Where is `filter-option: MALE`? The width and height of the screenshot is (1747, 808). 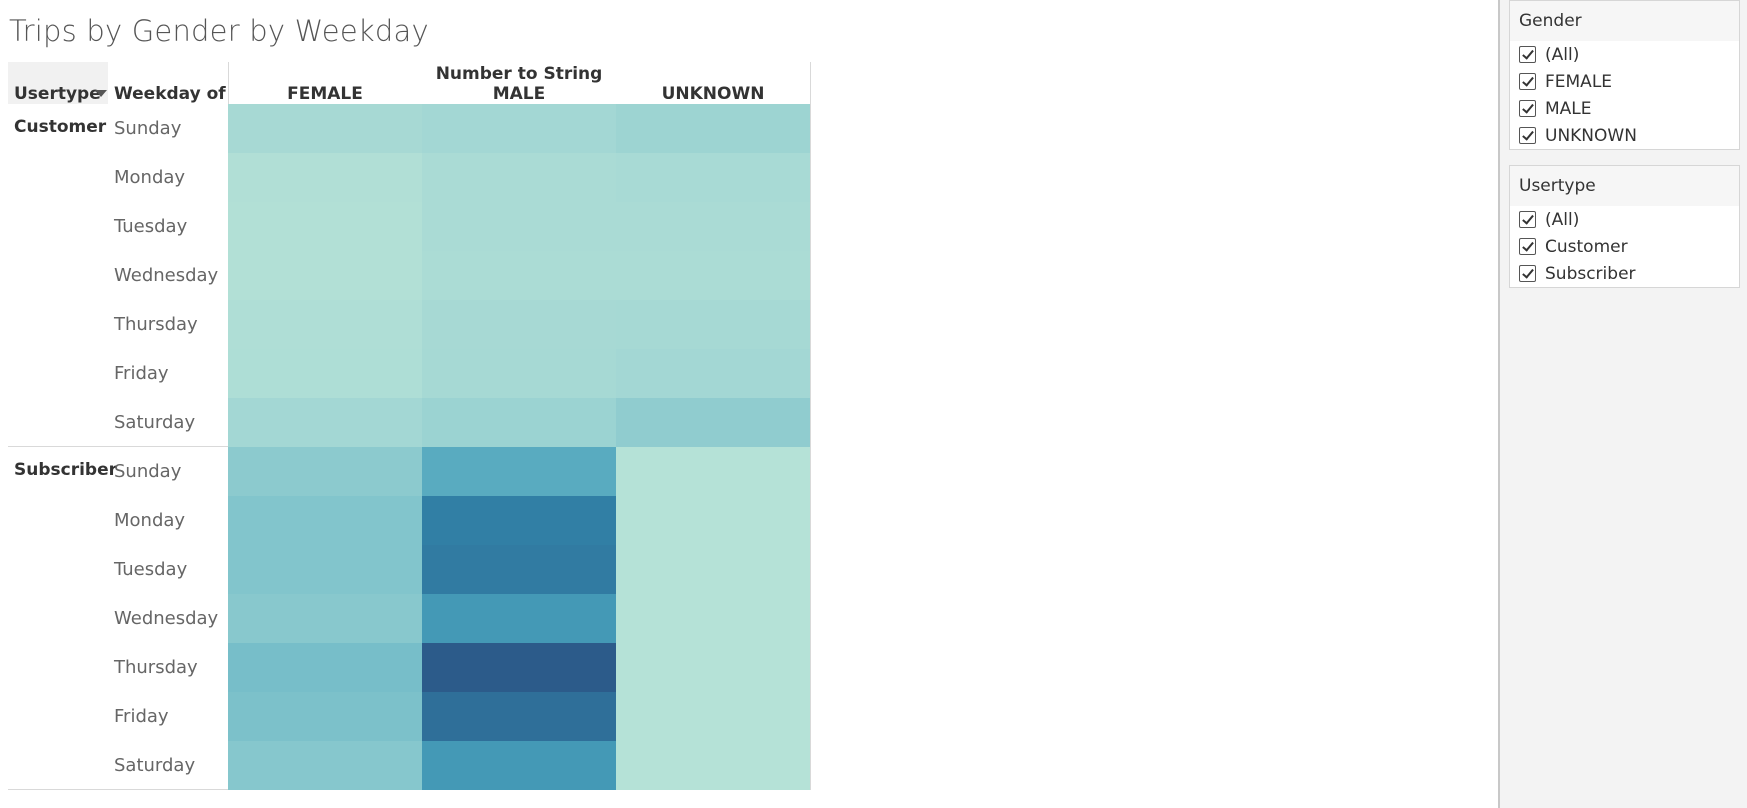 filter-option: MALE is located at coordinates (1624, 108).